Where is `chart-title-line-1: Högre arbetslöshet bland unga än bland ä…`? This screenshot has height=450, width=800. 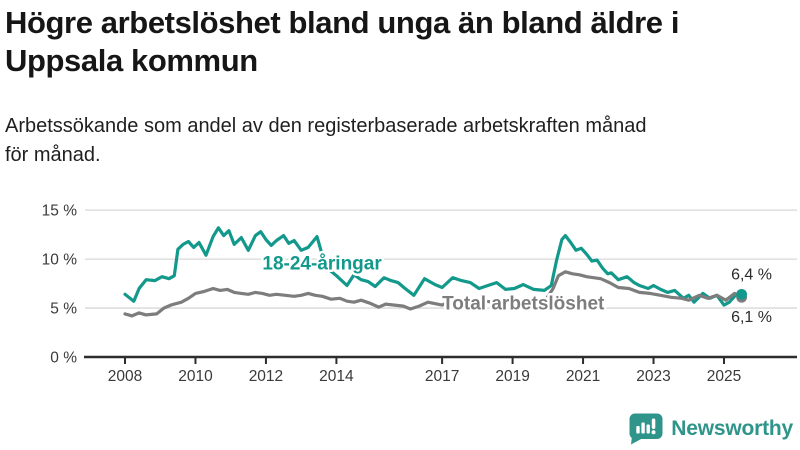
chart-title-line-1: Högre arbetslöshet bland unga än bland ä… is located at coordinates (342, 22).